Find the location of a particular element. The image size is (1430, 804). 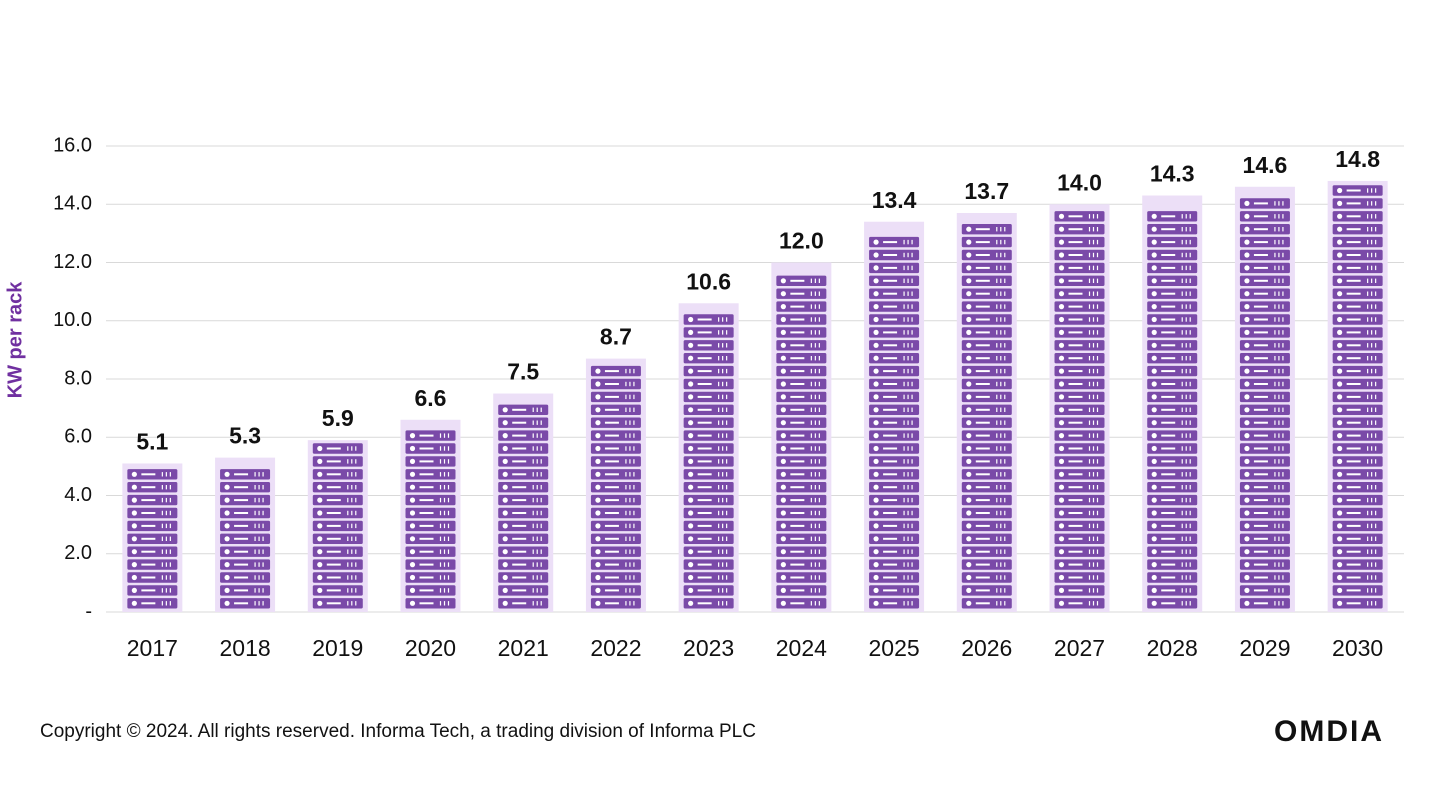

x-tick-label: 2023 is located at coordinates (708, 648).